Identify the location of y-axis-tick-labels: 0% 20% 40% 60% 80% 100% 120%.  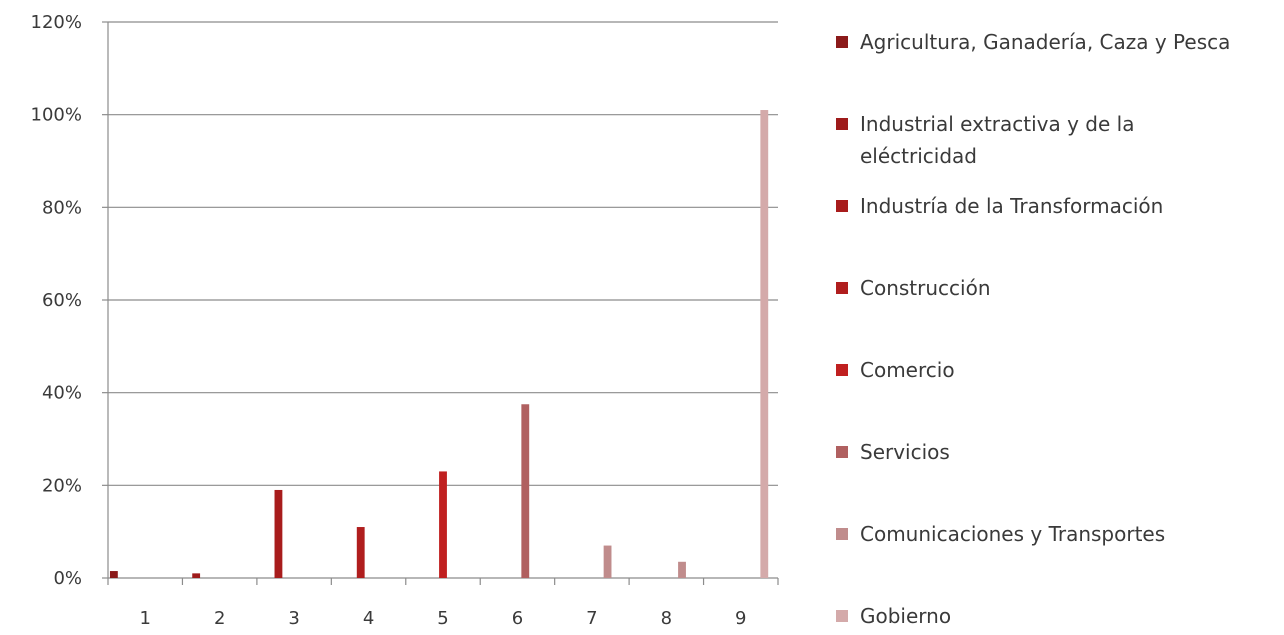
(56, 300).